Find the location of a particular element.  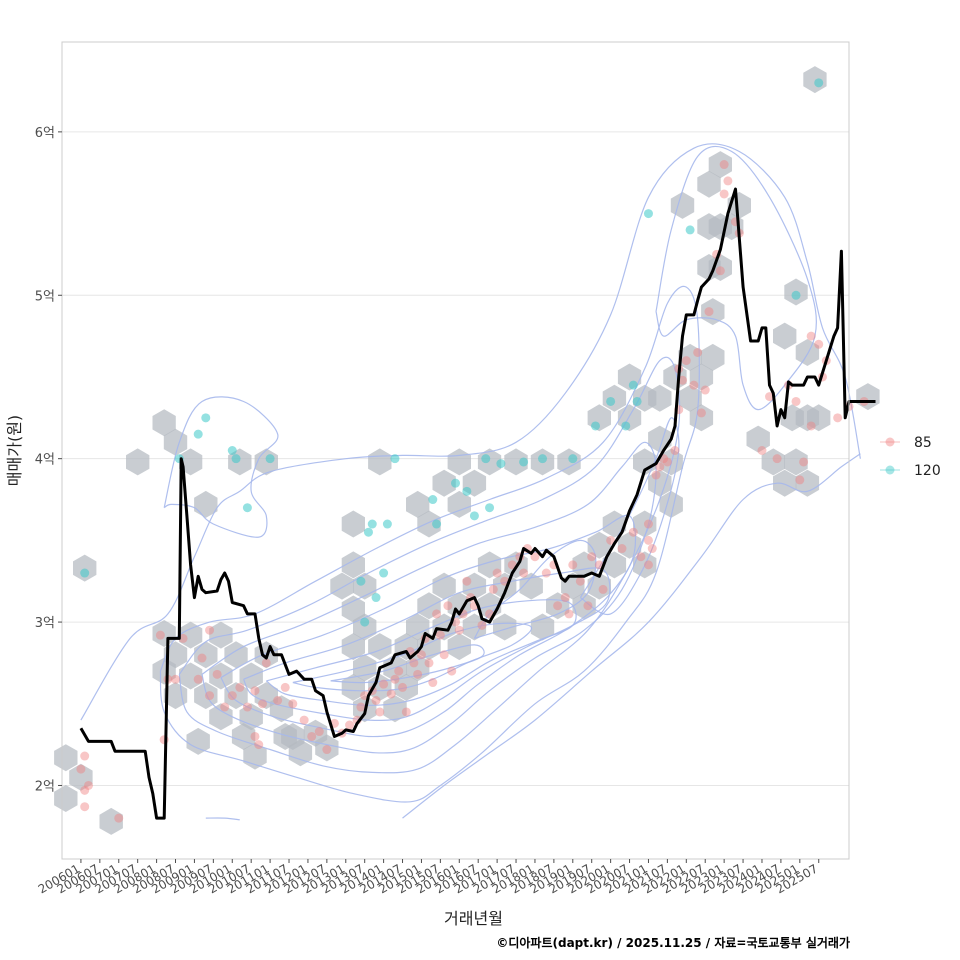

y-axis-title: 매매가(원) is located at coordinates (14, 450).